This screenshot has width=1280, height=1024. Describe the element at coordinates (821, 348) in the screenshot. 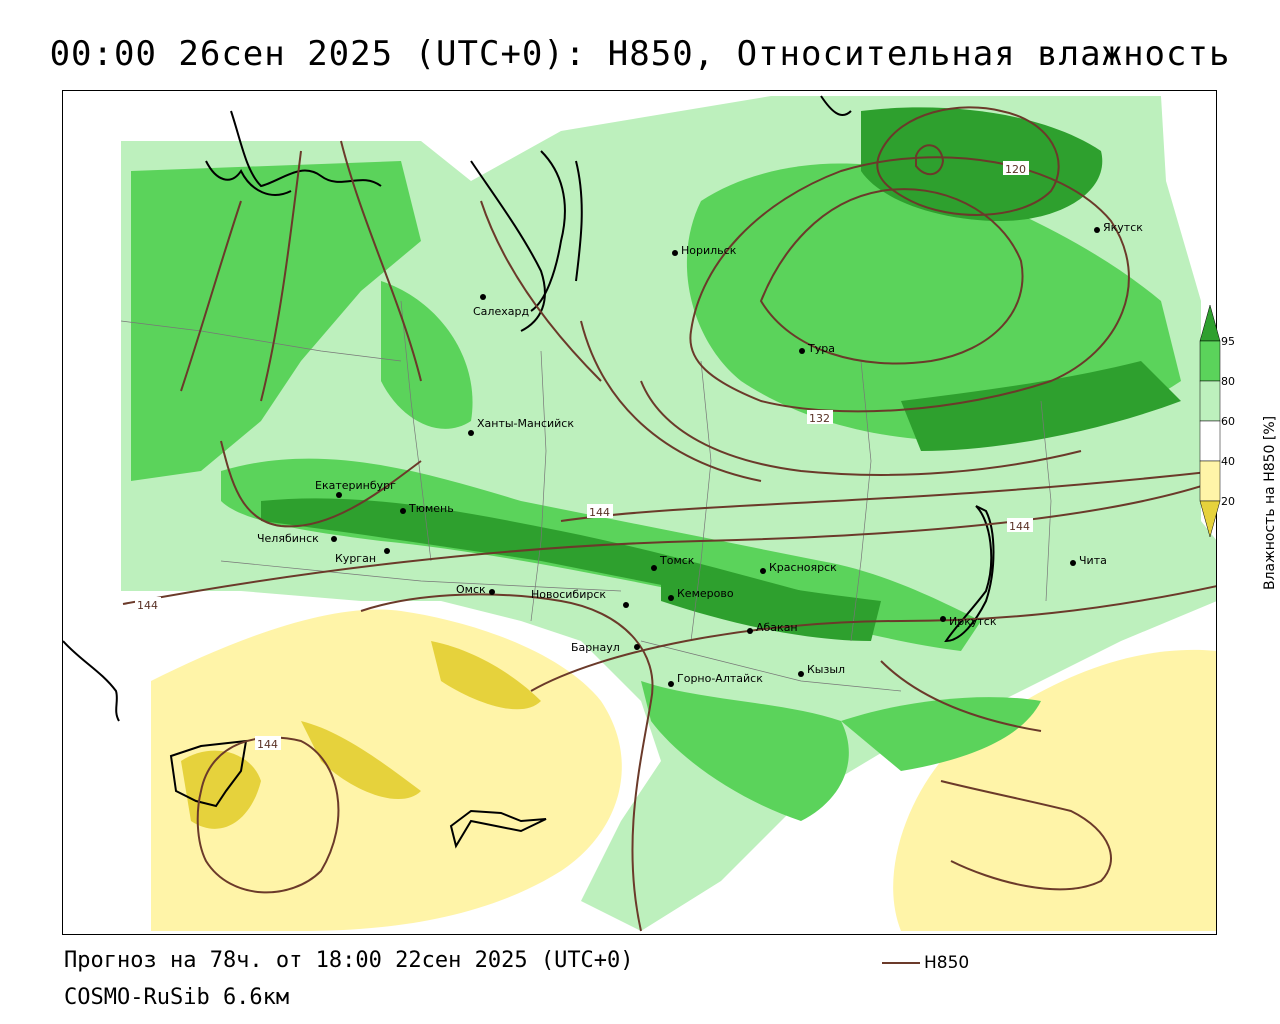

I see `city-label: Тура` at that location.